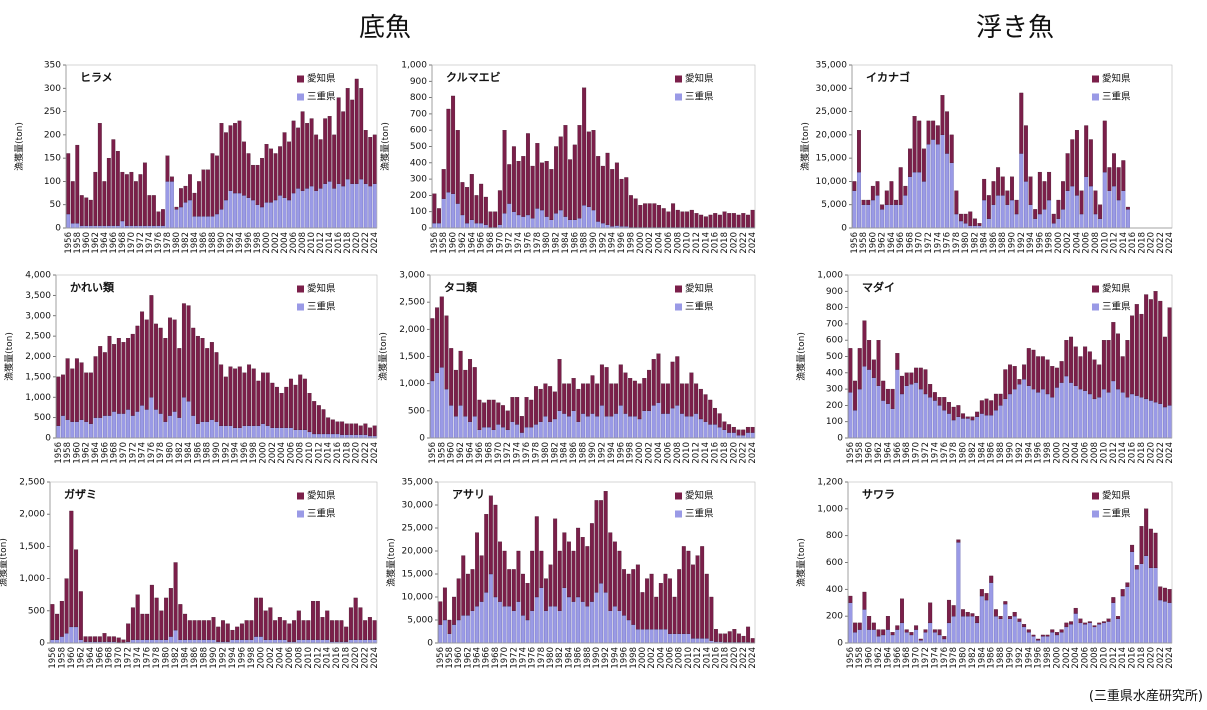 The image size is (1207, 710). I want to click on x-tick-label: 1990, so click(593, 453).